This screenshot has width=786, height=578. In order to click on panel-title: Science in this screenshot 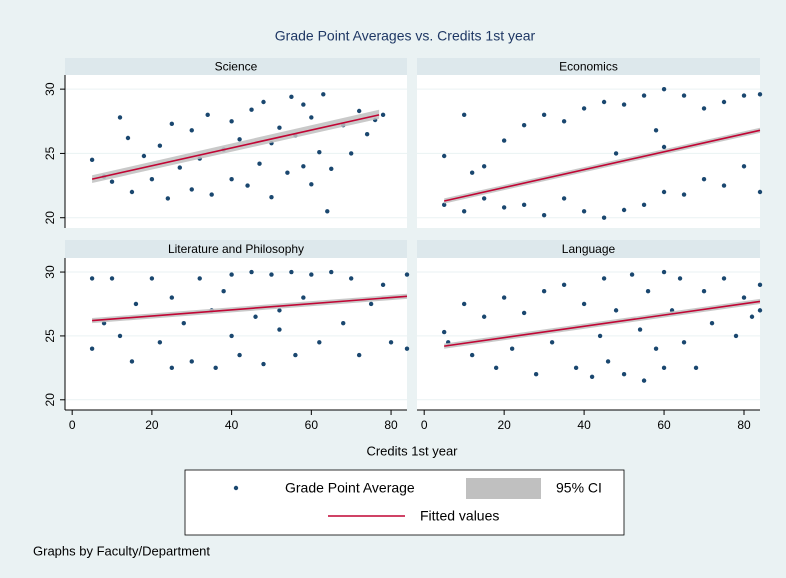, I will do `click(236, 67)`.